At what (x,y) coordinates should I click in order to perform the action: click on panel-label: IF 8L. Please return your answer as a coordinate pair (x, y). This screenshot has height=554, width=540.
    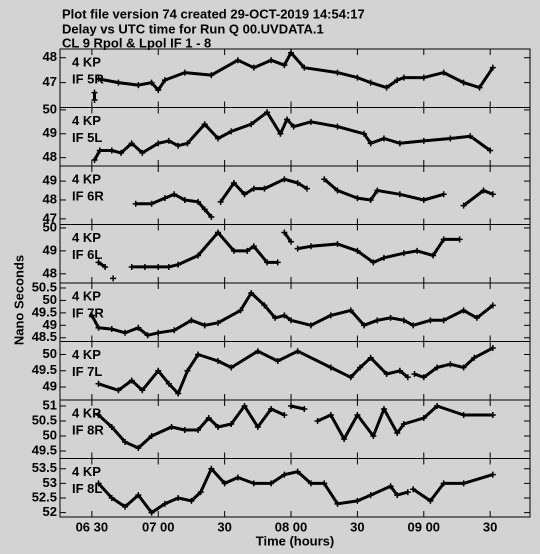
    Looking at the image, I should click on (87, 488).